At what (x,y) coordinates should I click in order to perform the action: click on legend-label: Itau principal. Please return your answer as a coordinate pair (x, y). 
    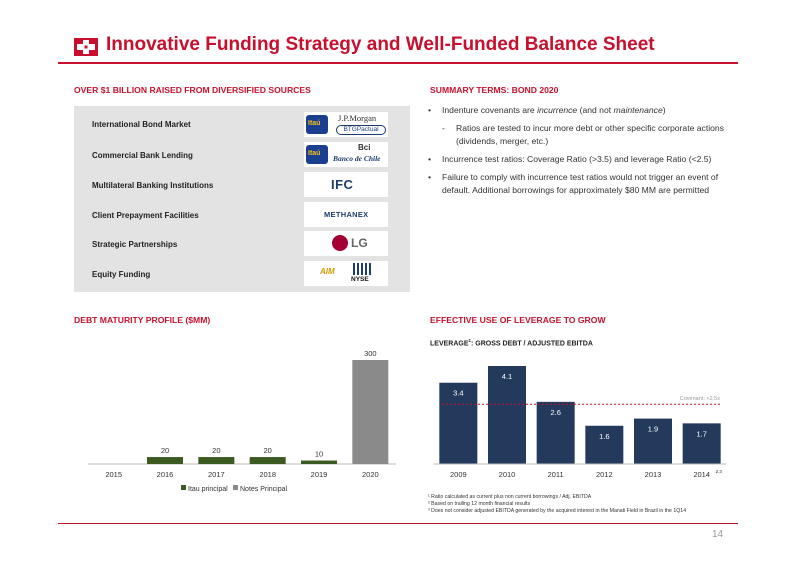
    Looking at the image, I should click on (208, 489).